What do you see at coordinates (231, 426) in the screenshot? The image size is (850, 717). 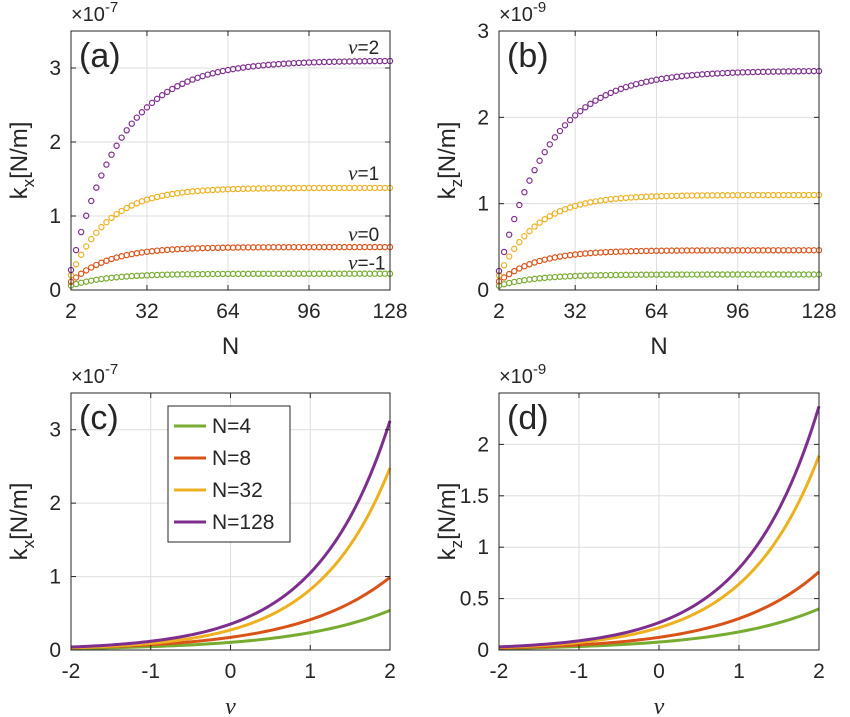 I see `legend-label: N=4` at bounding box center [231, 426].